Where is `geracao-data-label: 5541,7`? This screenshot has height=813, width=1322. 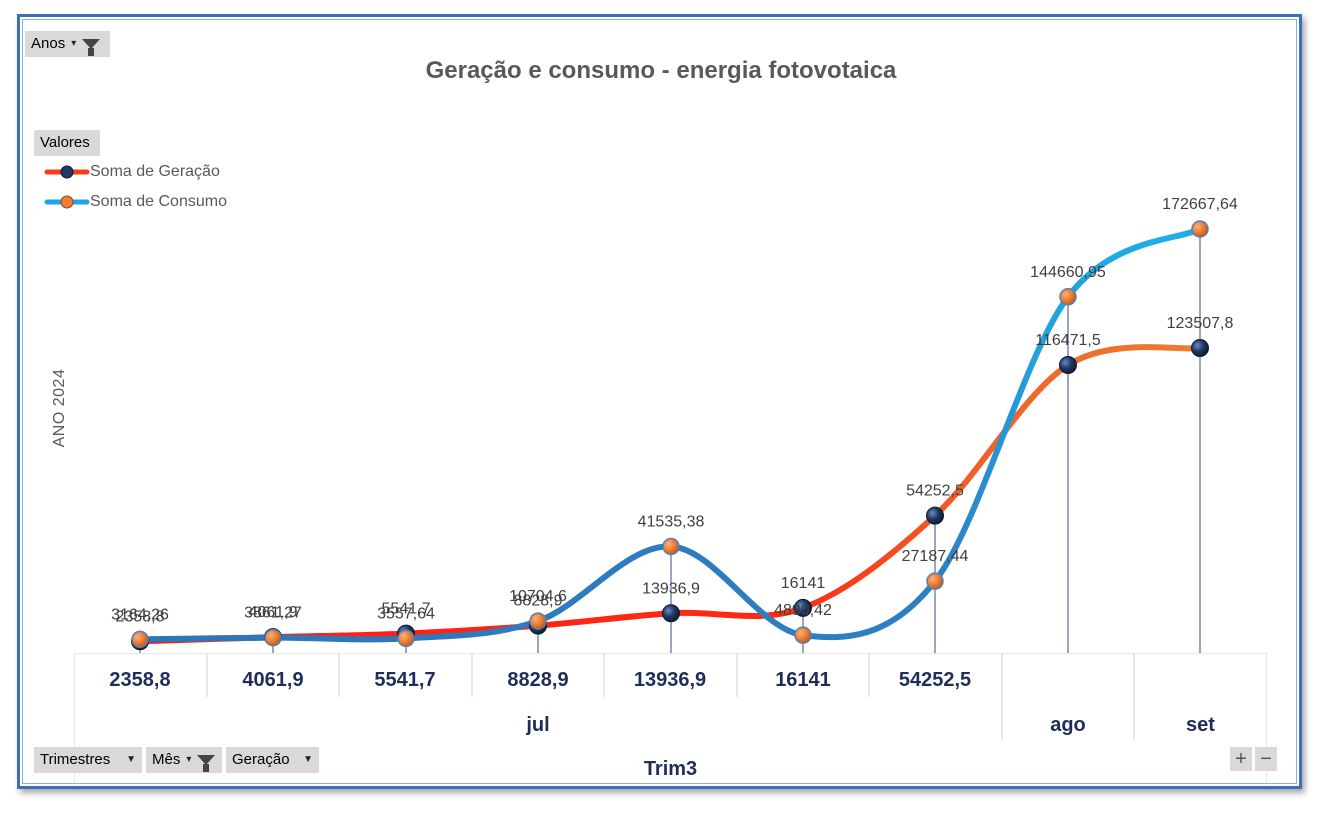 geracao-data-label: 5541,7 is located at coordinates (406, 609).